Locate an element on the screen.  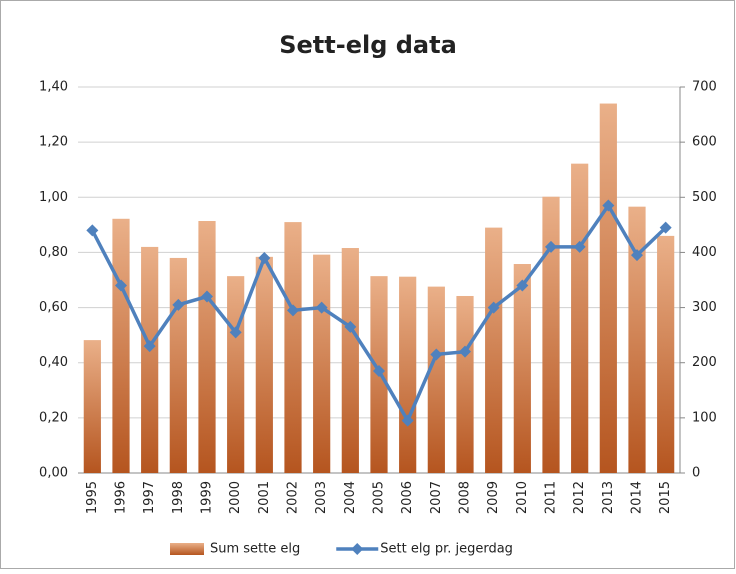
y-tick-label: 0,20 is located at coordinates (53, 417).